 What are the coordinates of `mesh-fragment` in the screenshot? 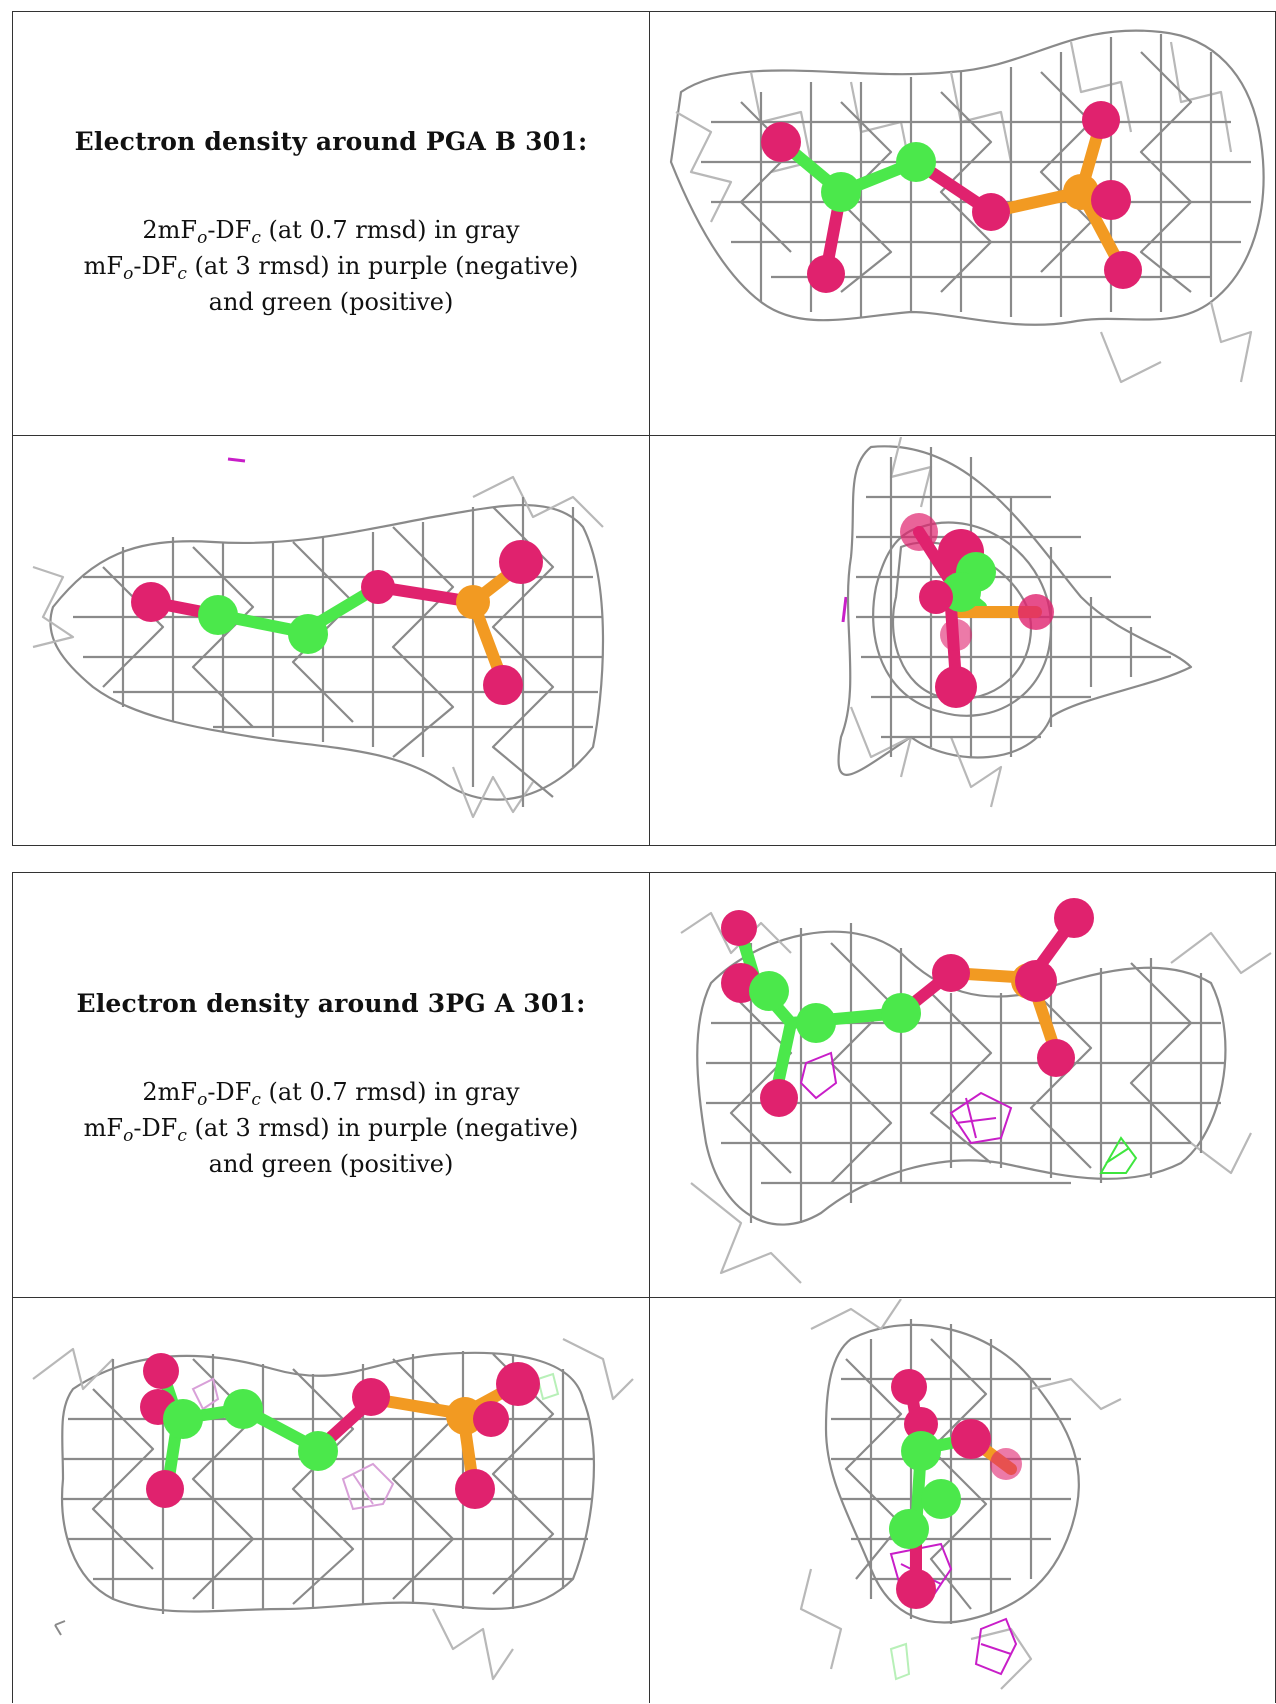 It's located at (60, 1628).